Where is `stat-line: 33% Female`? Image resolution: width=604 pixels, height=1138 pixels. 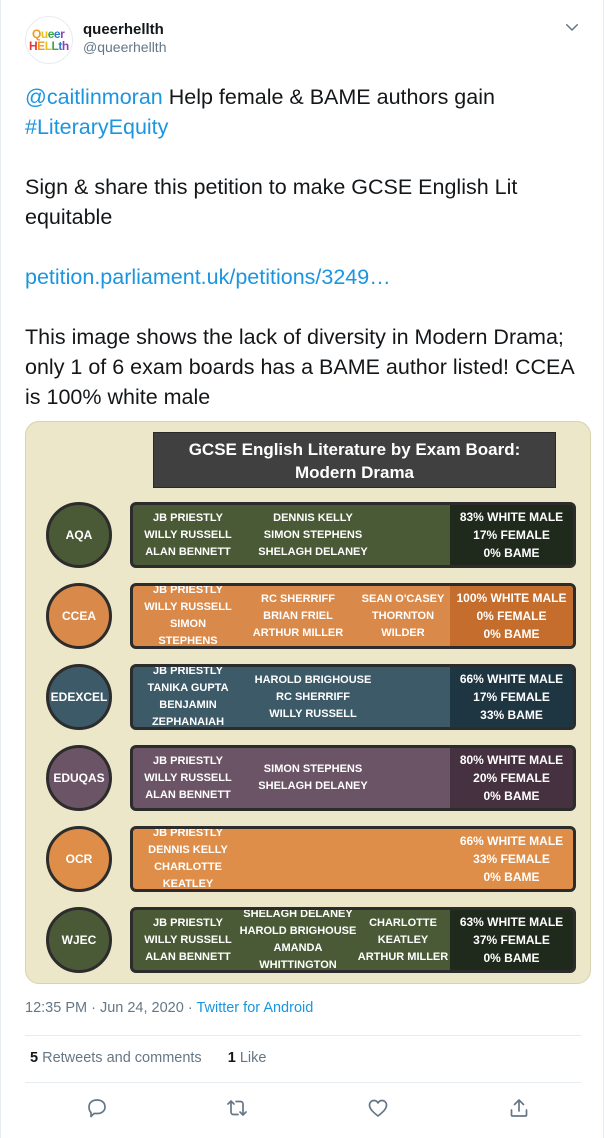 stat-line: 33% Female is located at coordinates (511, 859).